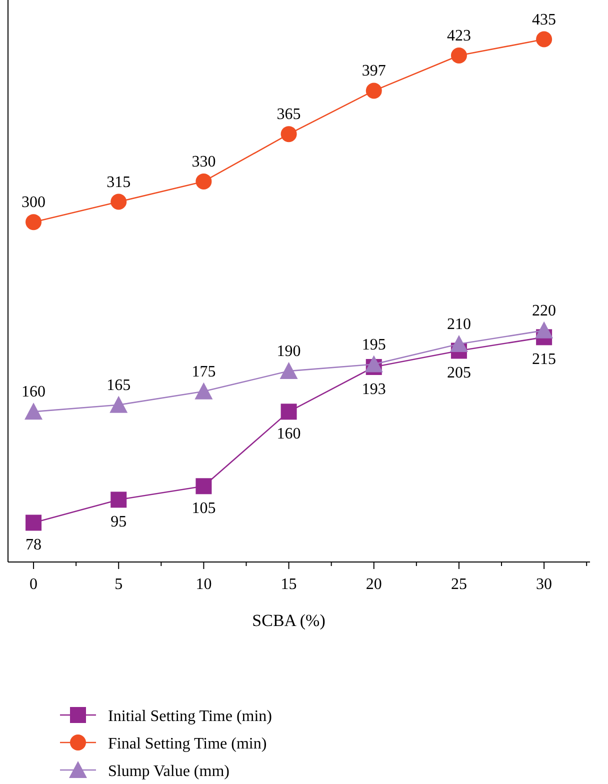 The height and width of the screenshot is (784, 608). I want to click on data-label: 193, so click(374, 389).